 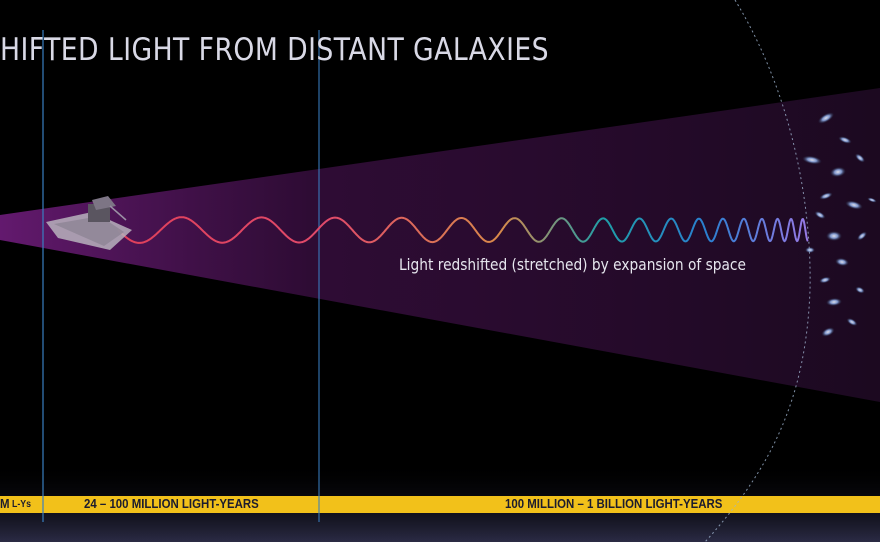 I want to click on redshifted-light-wave, so click(x=463, y=230).